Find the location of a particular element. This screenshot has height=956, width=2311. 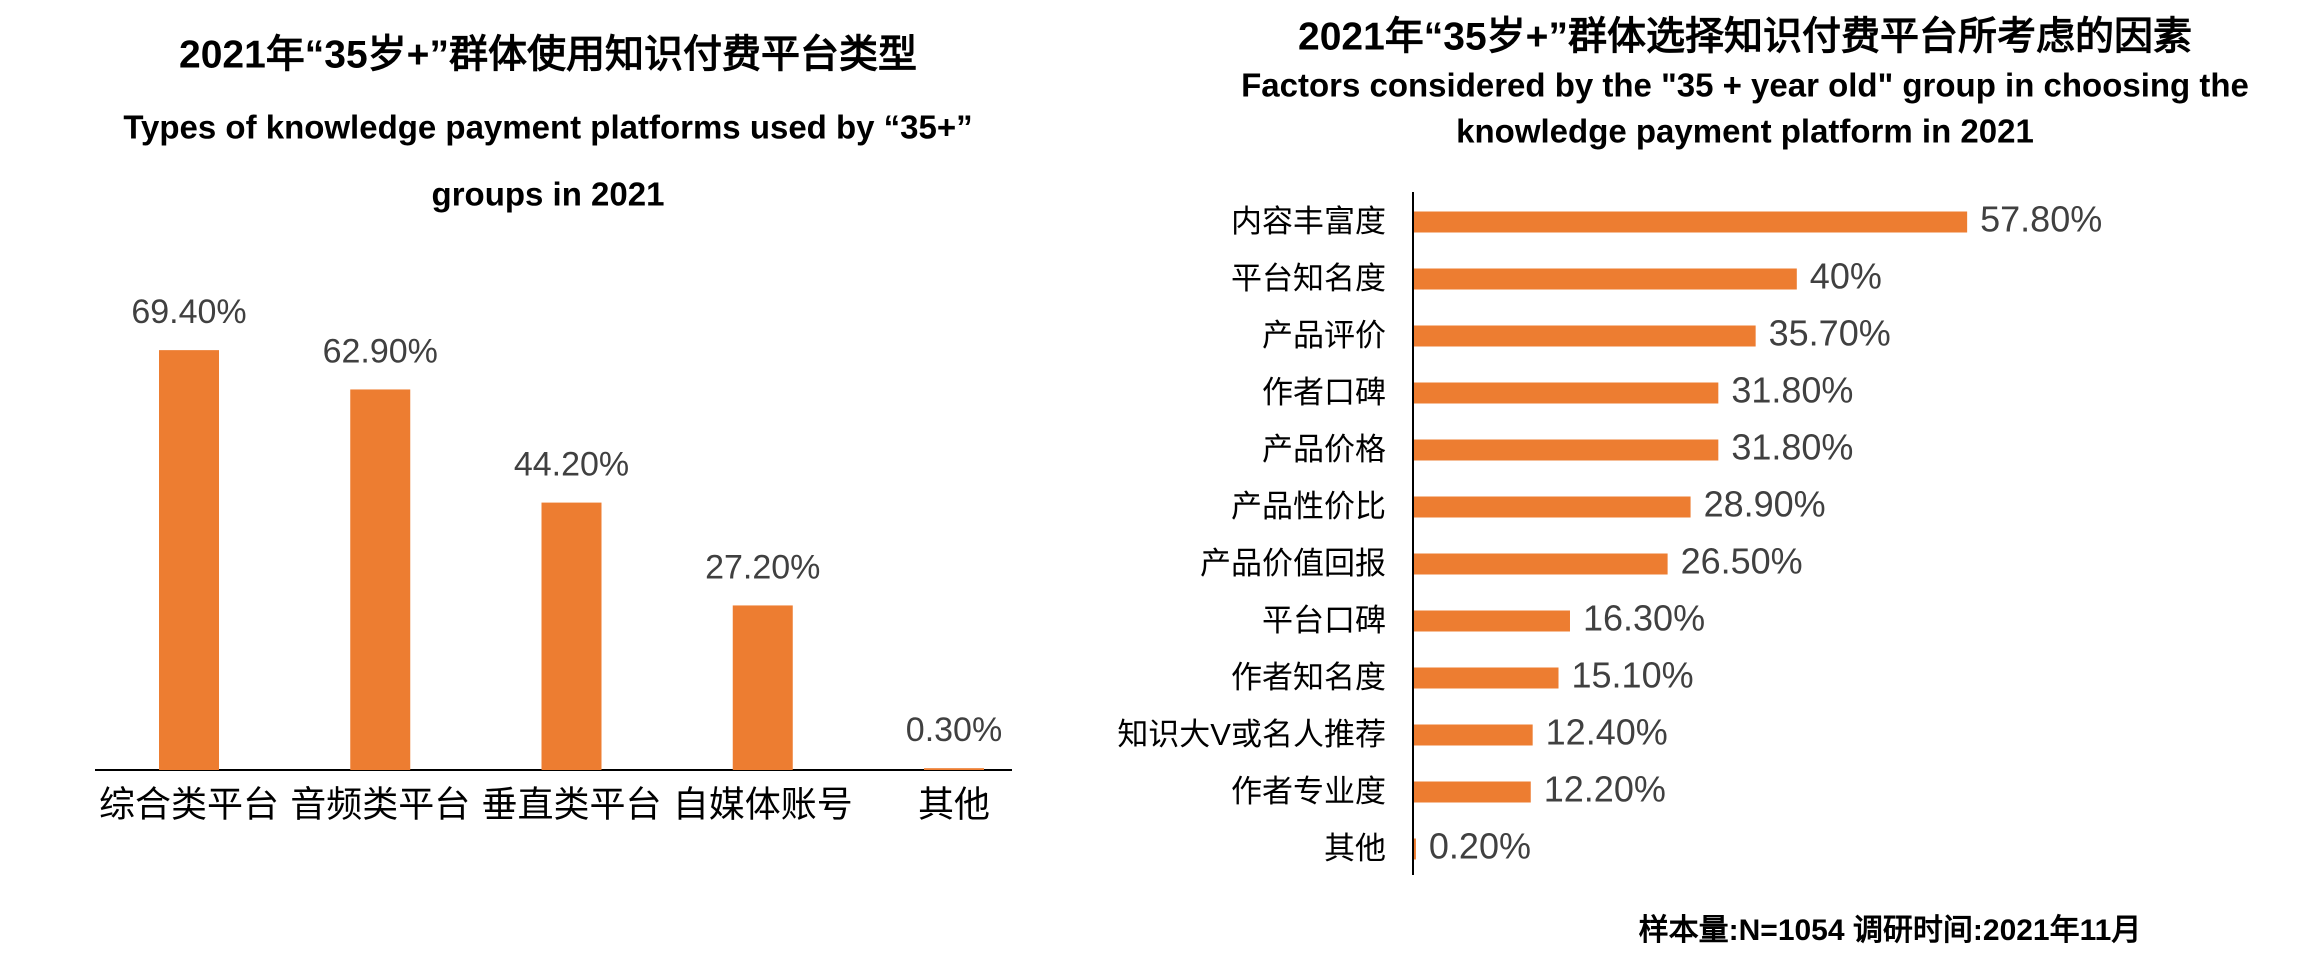

data-label: 69.40% is located at coordinates (188, 312).